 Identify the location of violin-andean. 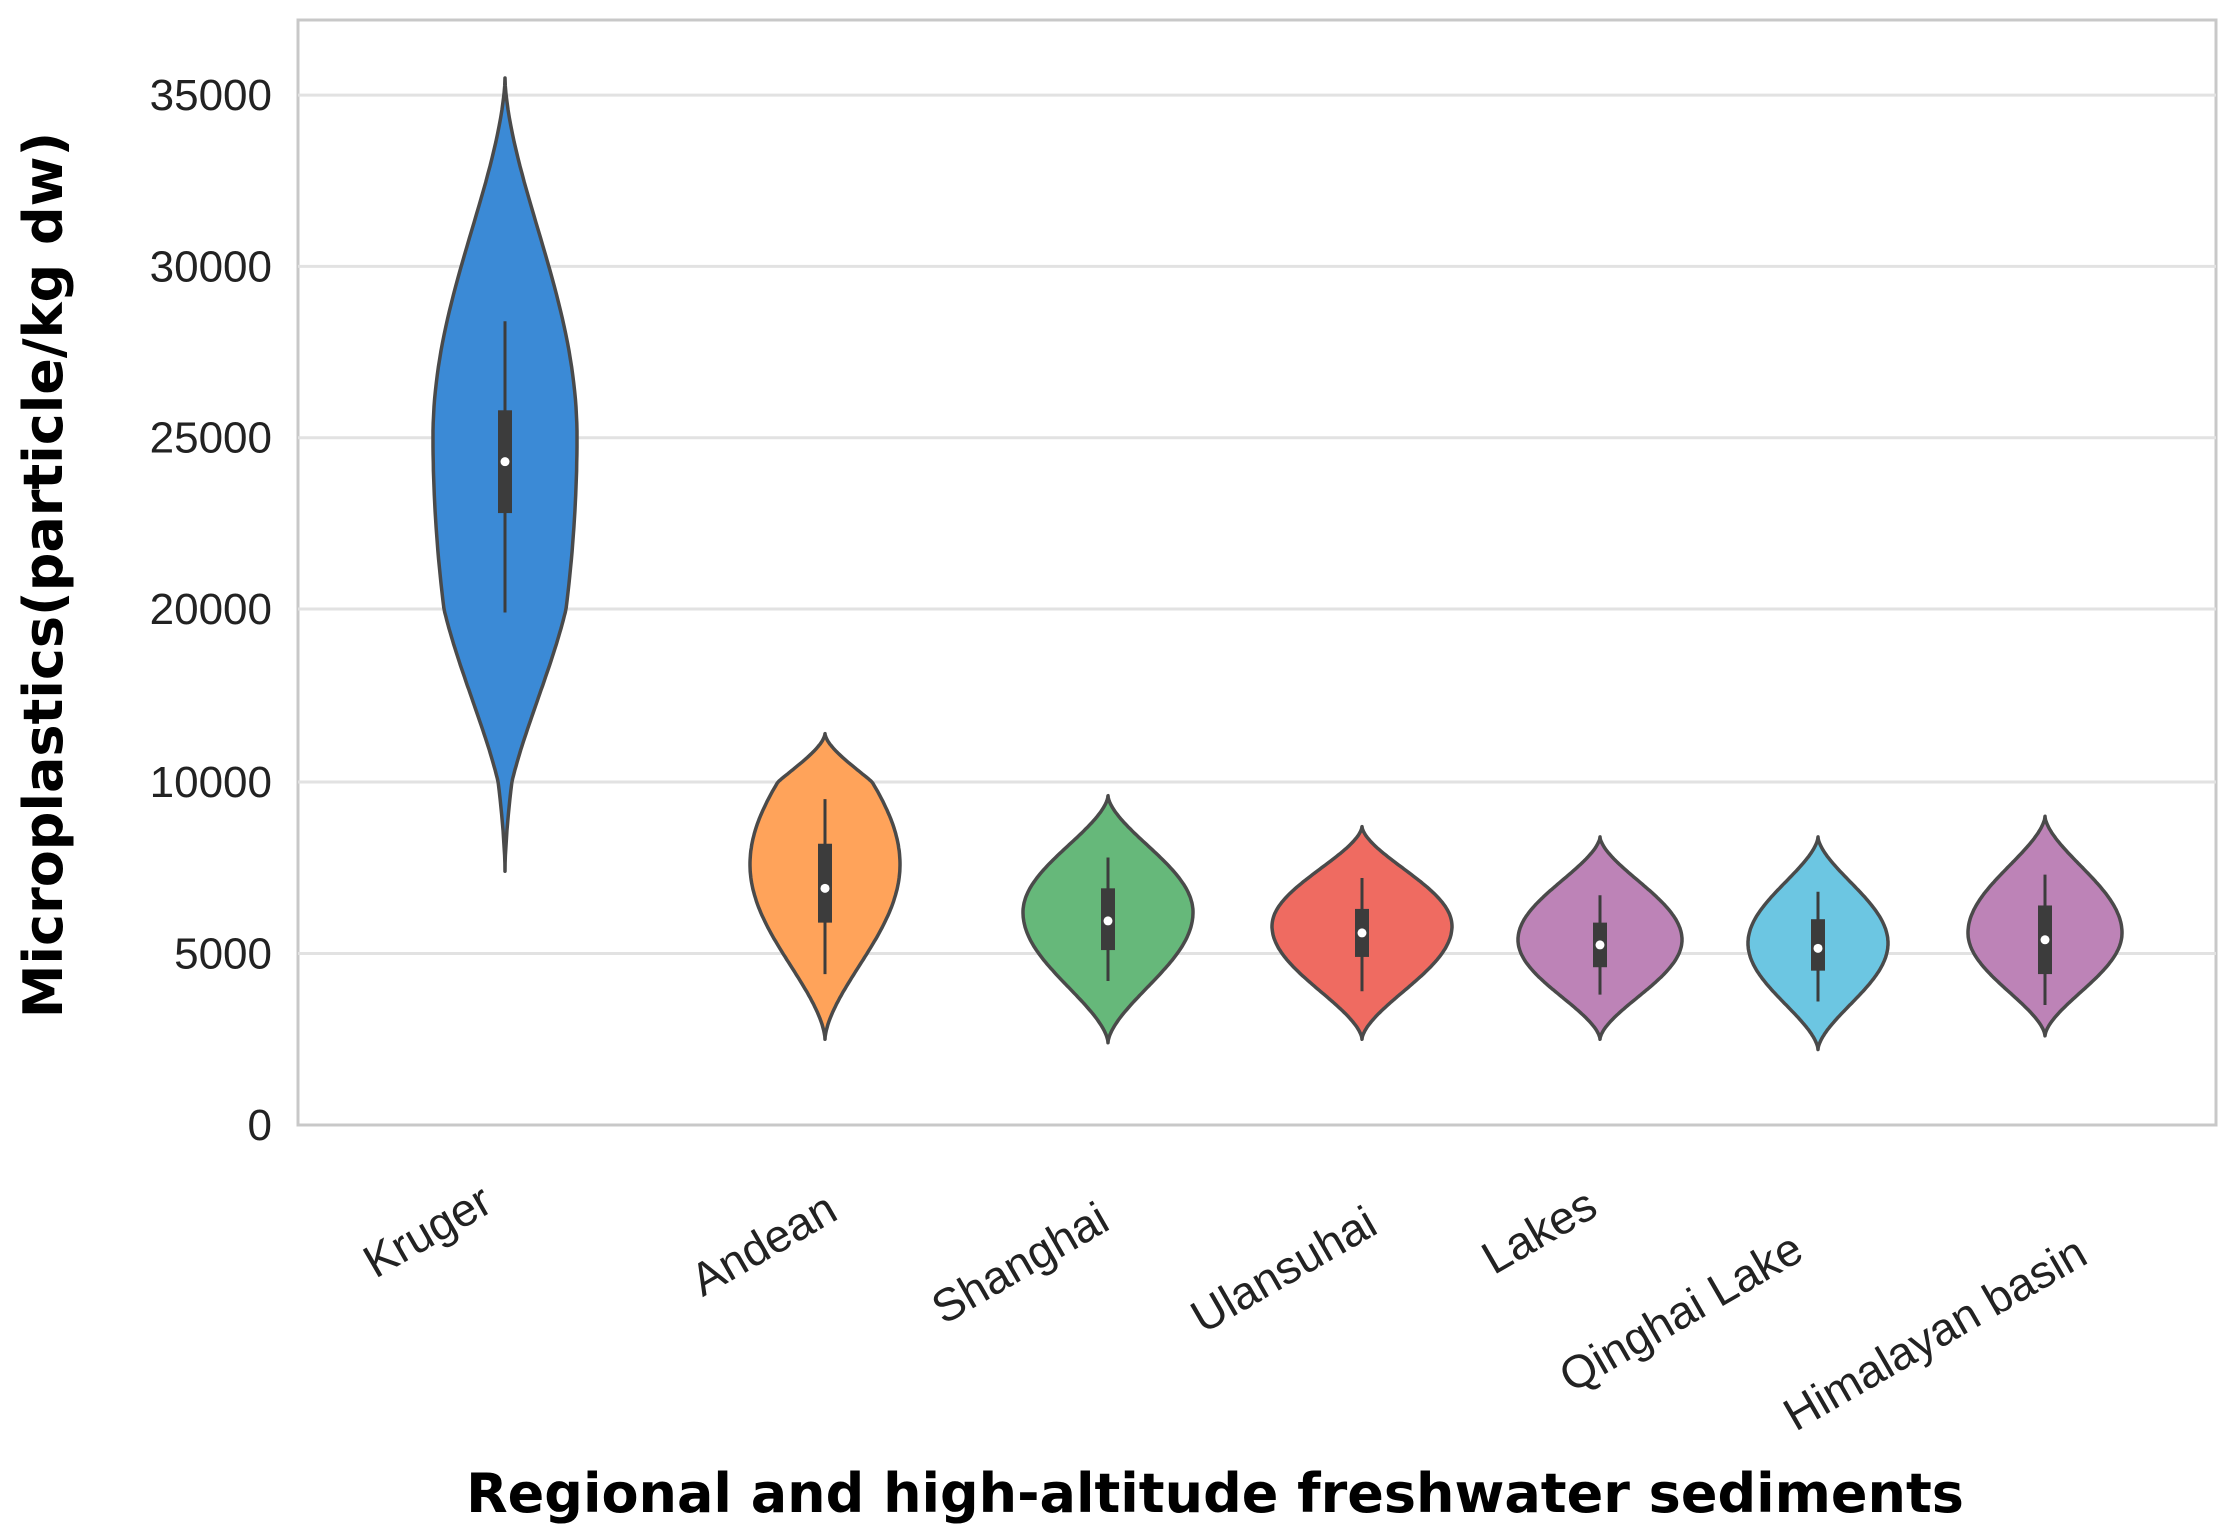
(825, 886).